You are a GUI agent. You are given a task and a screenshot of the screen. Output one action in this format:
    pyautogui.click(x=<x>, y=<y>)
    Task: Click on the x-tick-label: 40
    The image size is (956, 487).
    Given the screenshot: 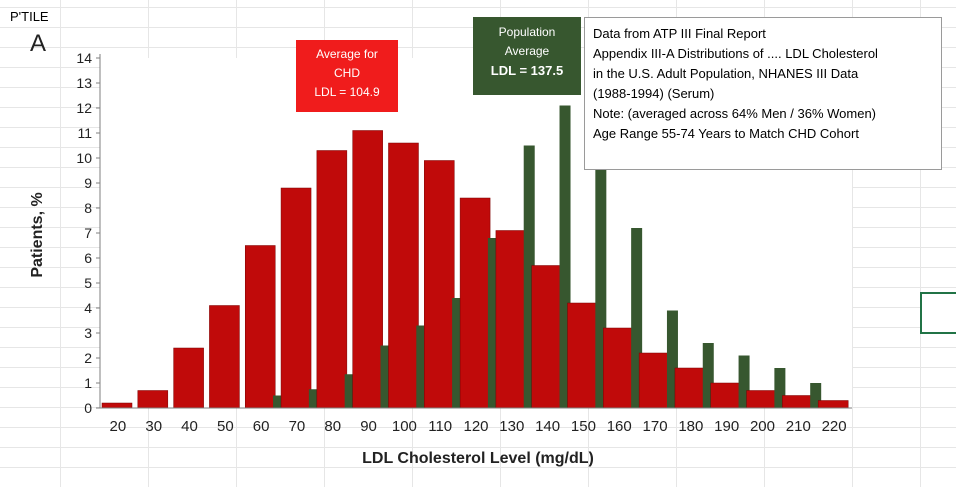 What is the action you would take?
    pyautogui.click(x=189, y=426)
    